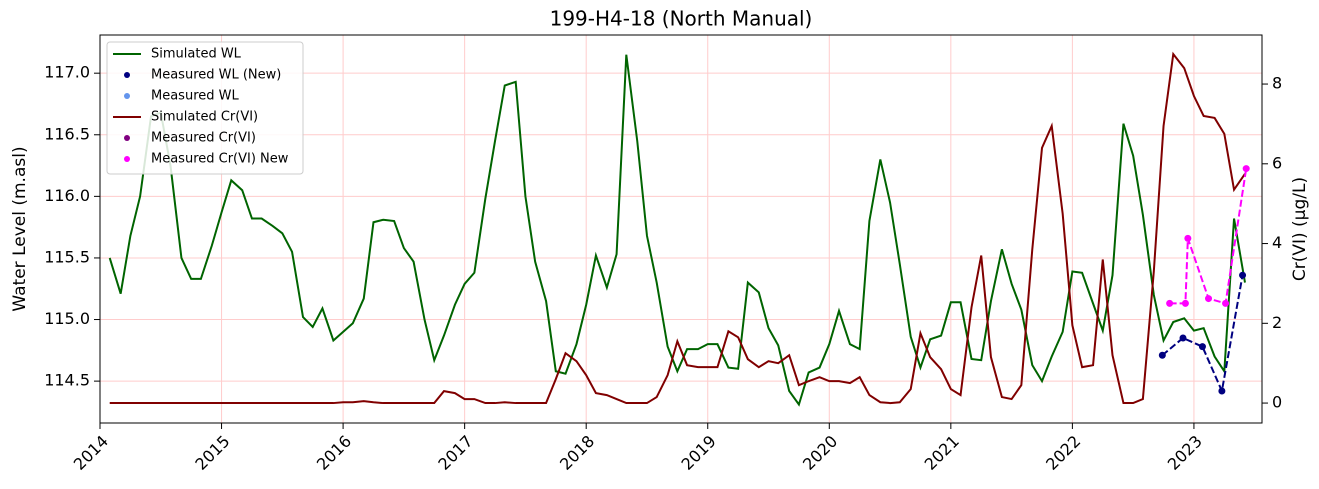 The height and width of the screenshot is (489, 1319). What do you see at coordinates (334, 453) in the screenshot?
I see `x-tick-label: 2016` at bounding box center [334, 453].